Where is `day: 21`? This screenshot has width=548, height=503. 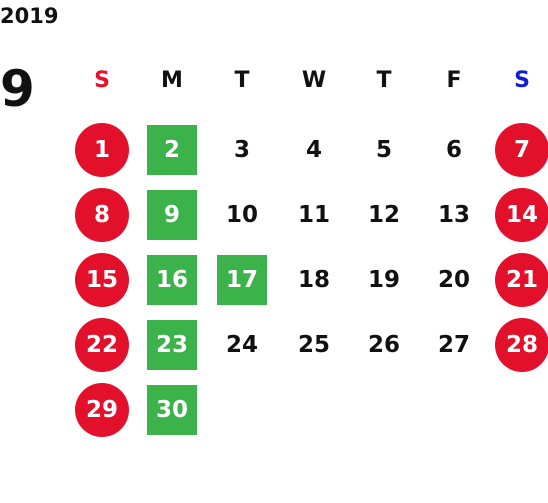
day: 21 is located at coordinates (521, 280).